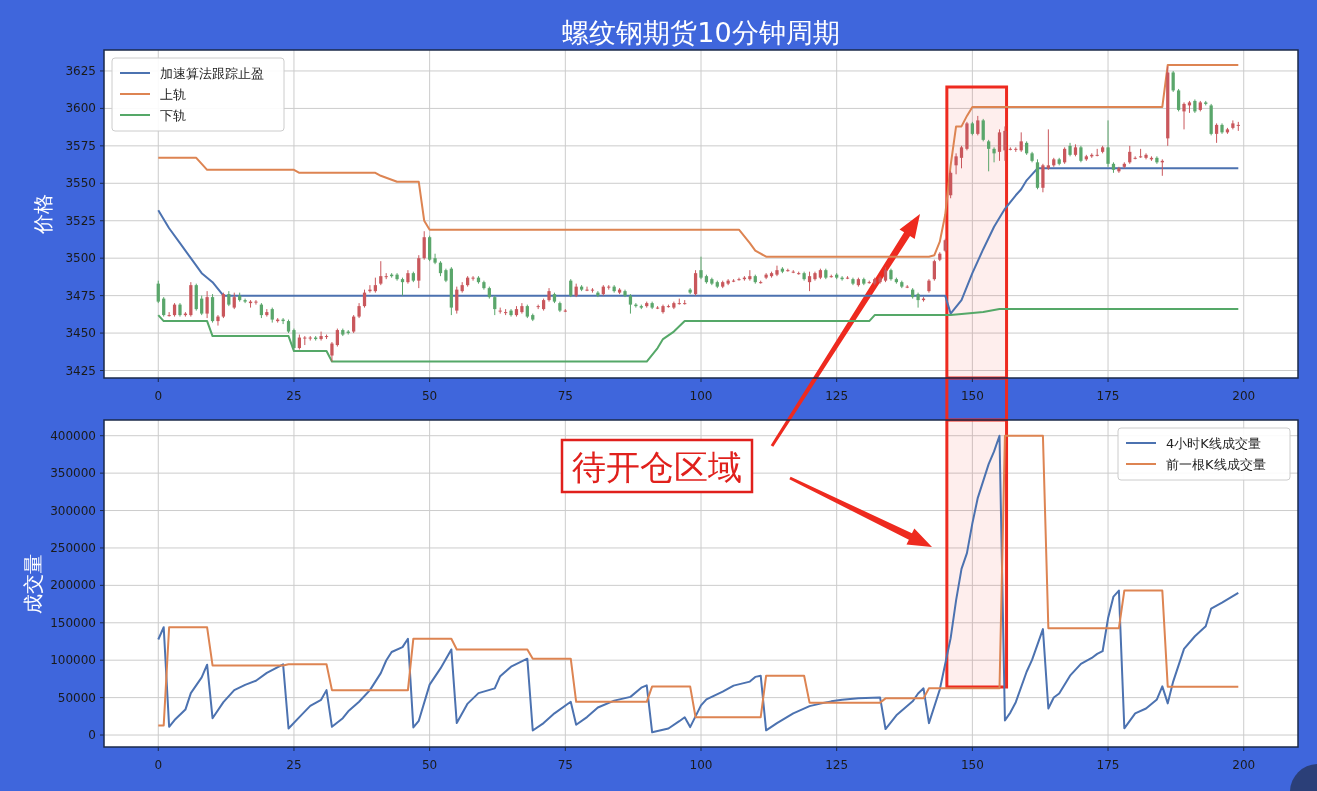 This screenshot has height=791, width=1317. I want to click on legend-label: 前一根K线成交量, so click(1216, 464).